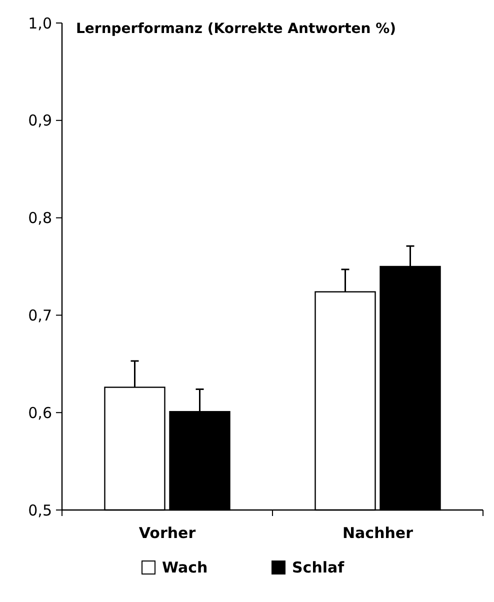 The height and width of the screenshot is (602, 494). What do you see at coordinates (40, 413) in the screenshot?
I see `y-tick-label: 0,6` at bounding box center [40, 413].